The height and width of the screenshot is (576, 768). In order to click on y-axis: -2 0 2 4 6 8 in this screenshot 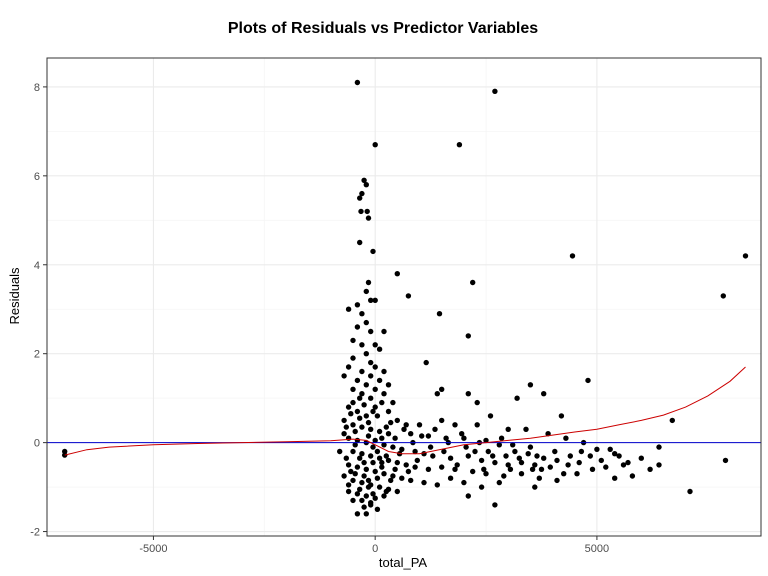, I will do `click(38, 310)`.